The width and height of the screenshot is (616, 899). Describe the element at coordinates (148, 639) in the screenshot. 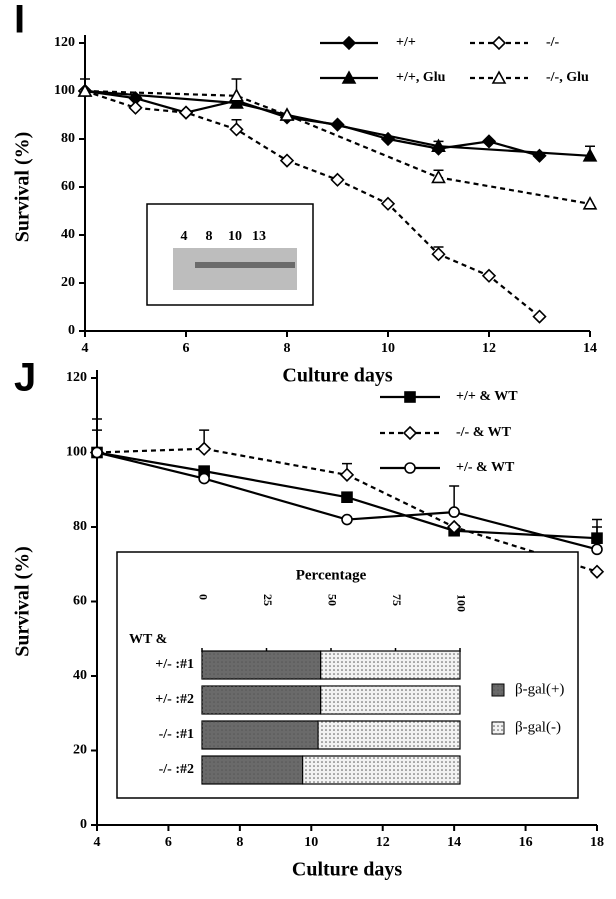

I see `row-header: WT &` at that location.